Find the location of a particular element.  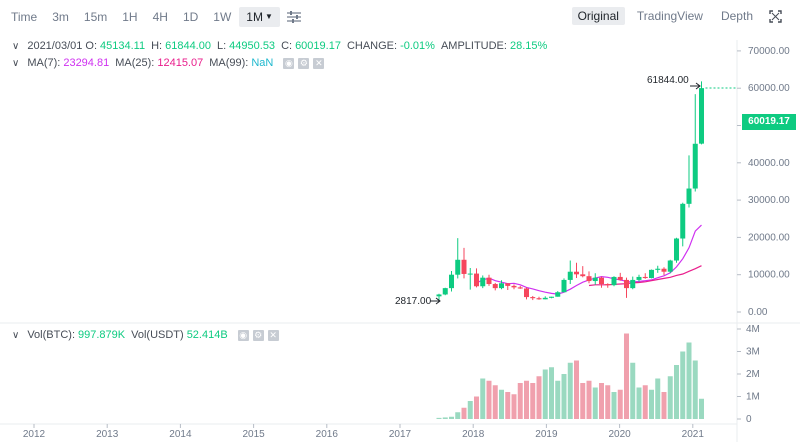

ma-settings-gear-icon: ⚙ is located at coordinates (304, 63).